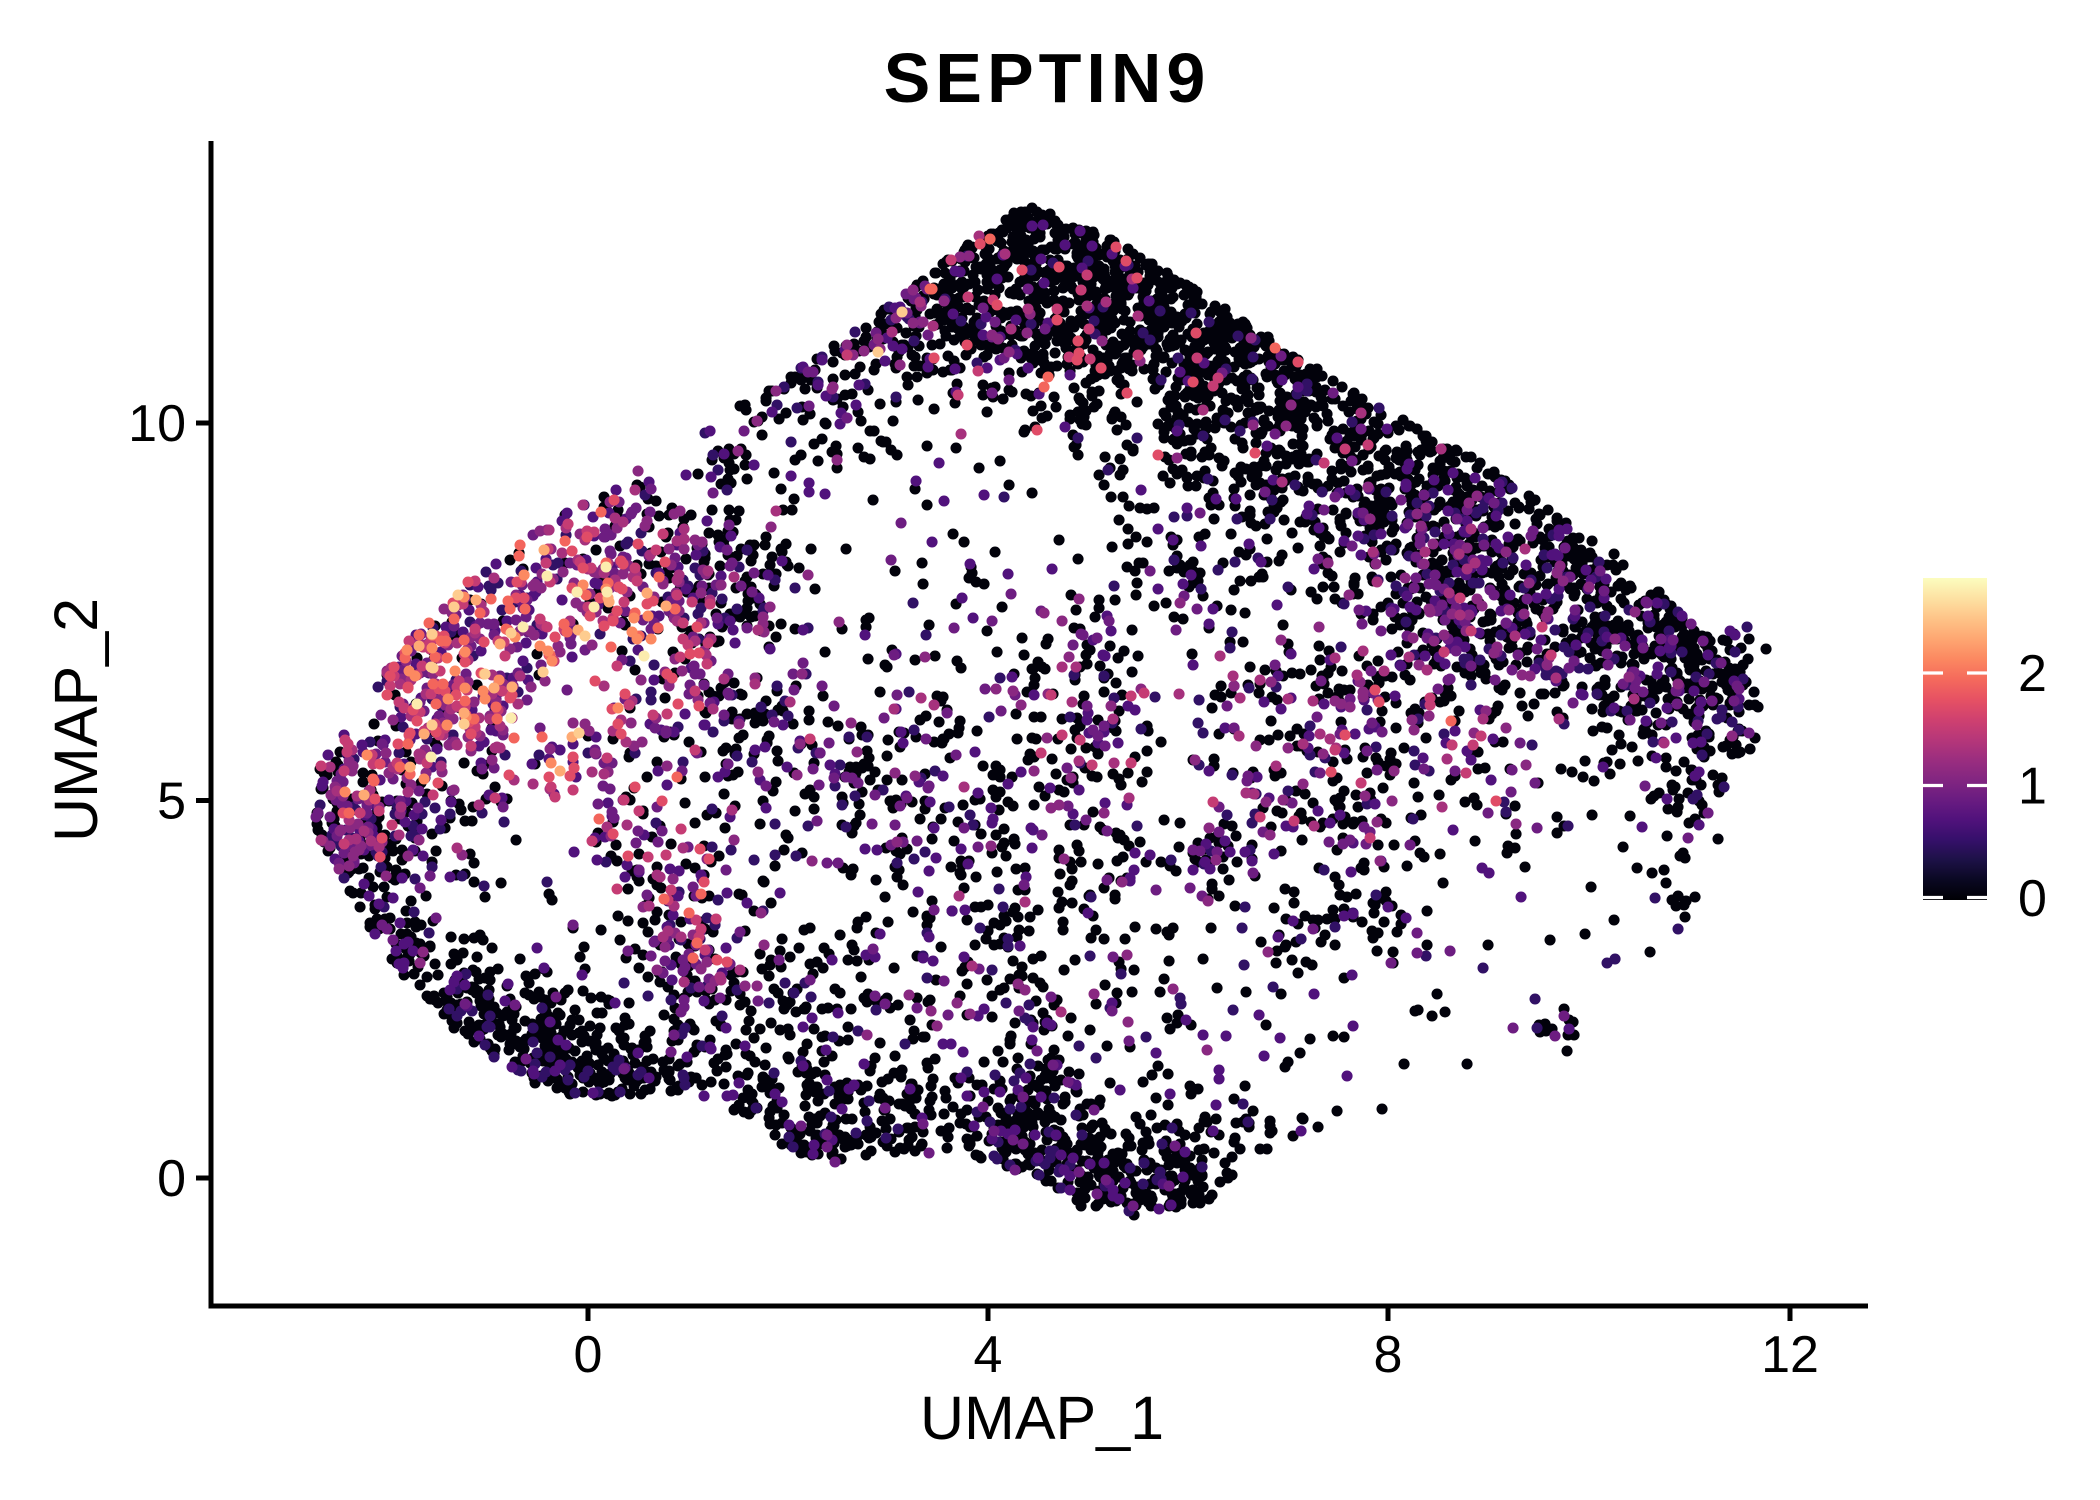  Describe the element at coordinates (171, 802) in the screenshot. I see `svg-text: 5` at that location.